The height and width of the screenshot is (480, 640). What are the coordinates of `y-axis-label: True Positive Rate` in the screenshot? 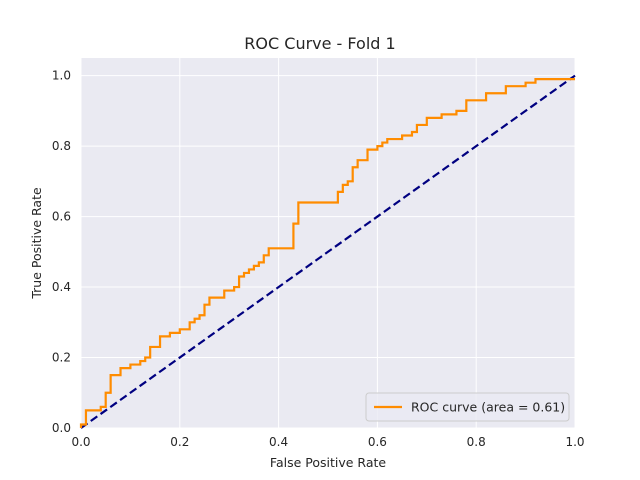 It's located at (36, 243).